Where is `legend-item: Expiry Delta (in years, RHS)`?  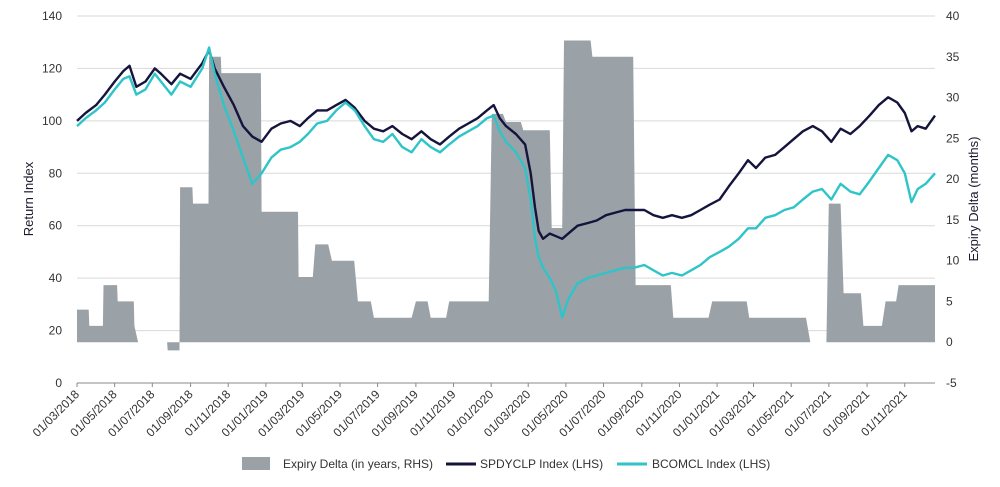
legend-item: Expiry Delta (in years, RHS) is located at coordinates (337, 464).